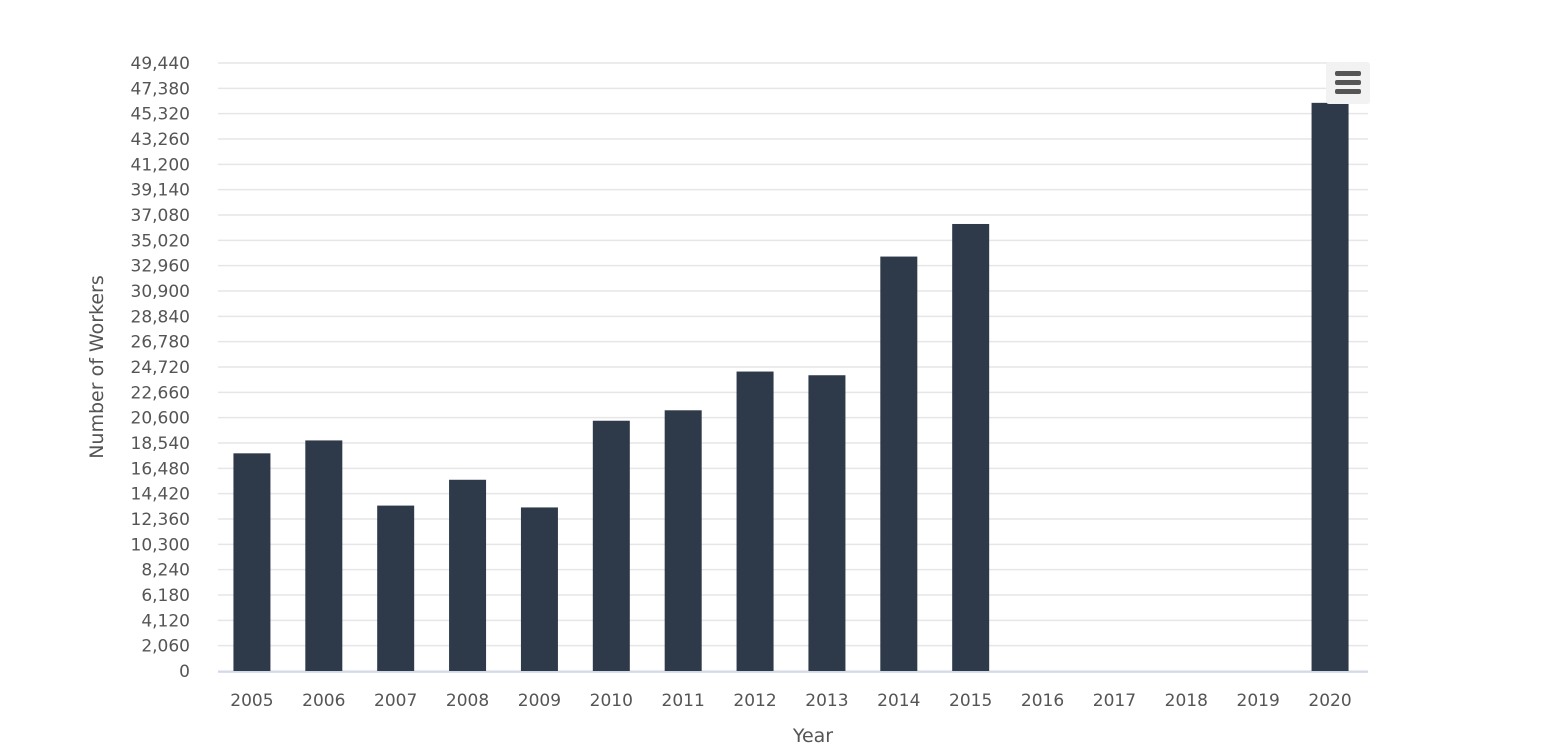  What do you see at coordinates (971, 447) in the screenshot?
I see `bar-2015` at bounding box center [971, 447].